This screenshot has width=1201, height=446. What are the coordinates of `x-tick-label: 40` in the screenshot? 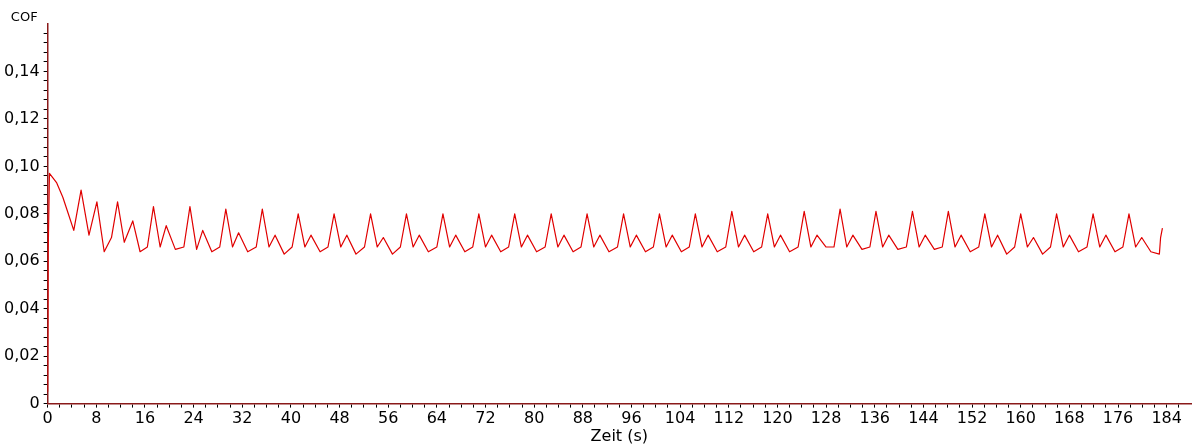 It's located at (291, 418).